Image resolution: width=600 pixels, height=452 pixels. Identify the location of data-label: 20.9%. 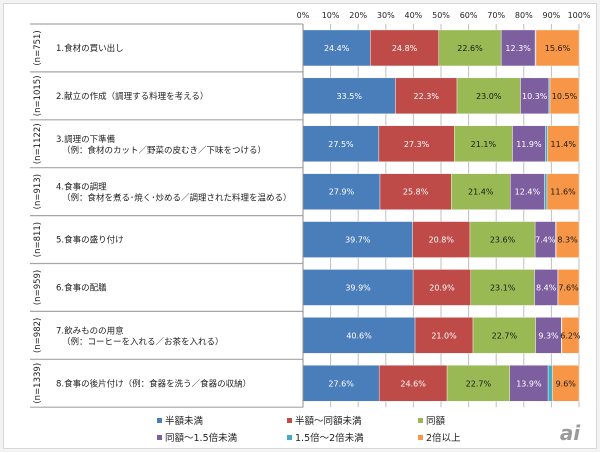
(442, 287).